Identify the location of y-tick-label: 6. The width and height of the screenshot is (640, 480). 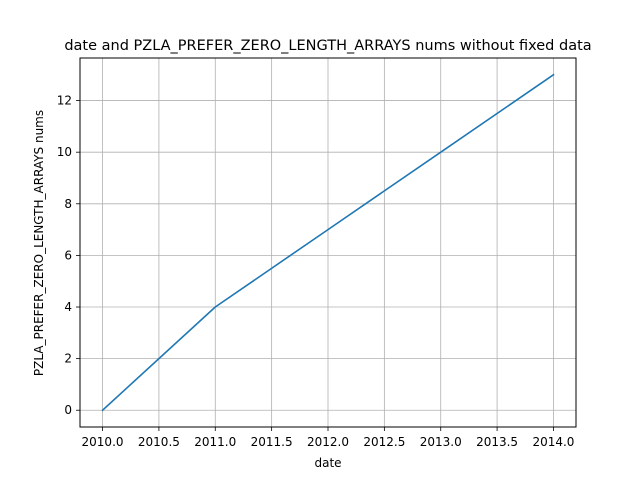
(68, 255).